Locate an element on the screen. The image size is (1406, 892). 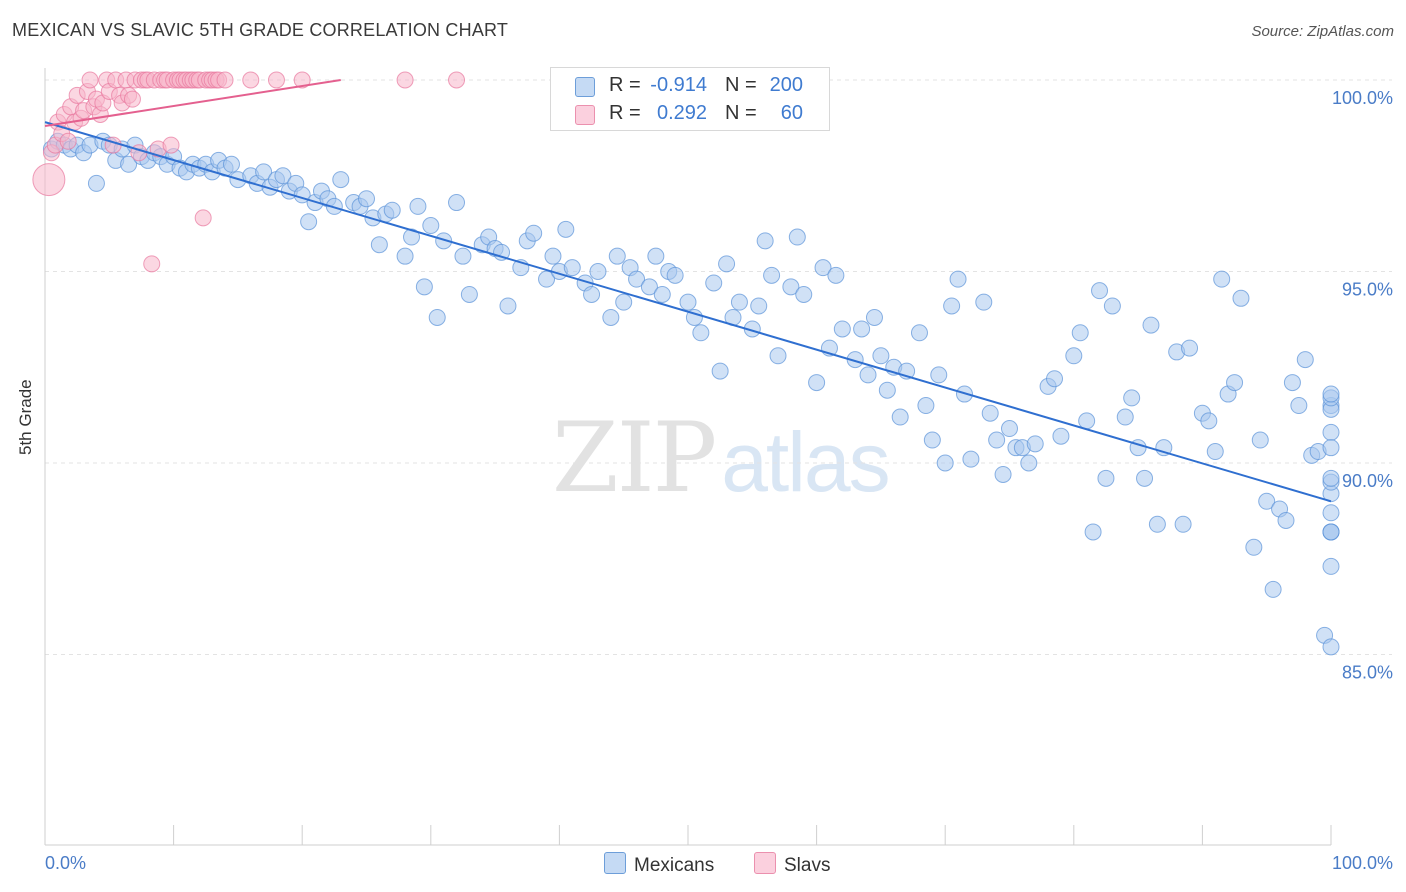
source-label: Source: ZipAtlas.com is located at coordinates (1322, 31).